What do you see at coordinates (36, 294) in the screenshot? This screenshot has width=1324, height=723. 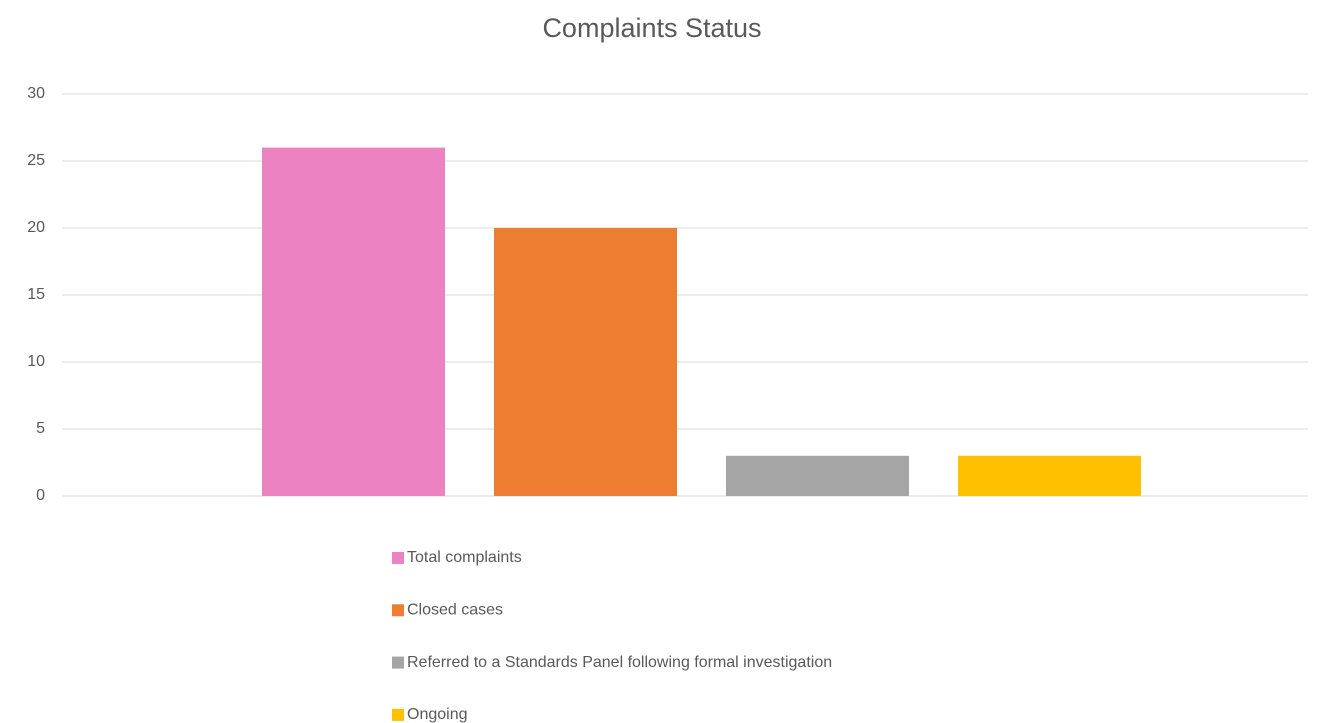 I see `y-tick-label: 15` at bounding box center [36, 294].